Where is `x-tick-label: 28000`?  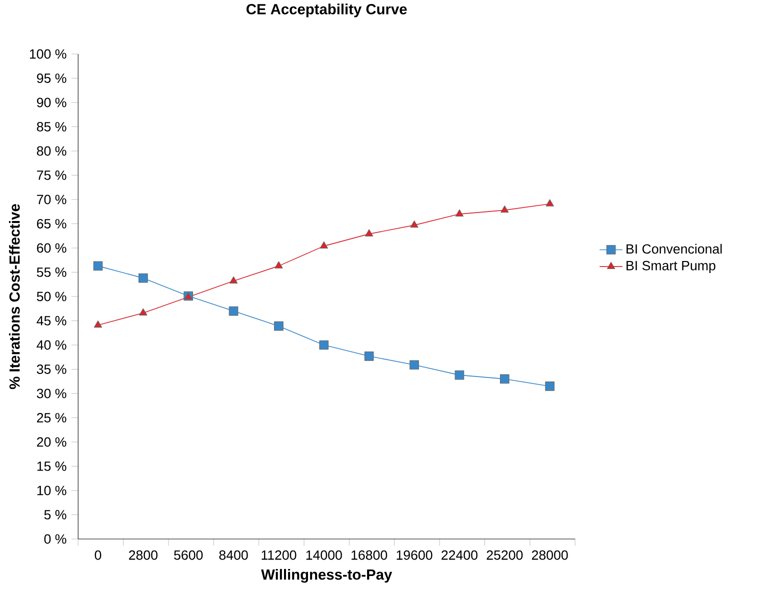 x-tick-label: 28000 is located at coordinates (550, 555).